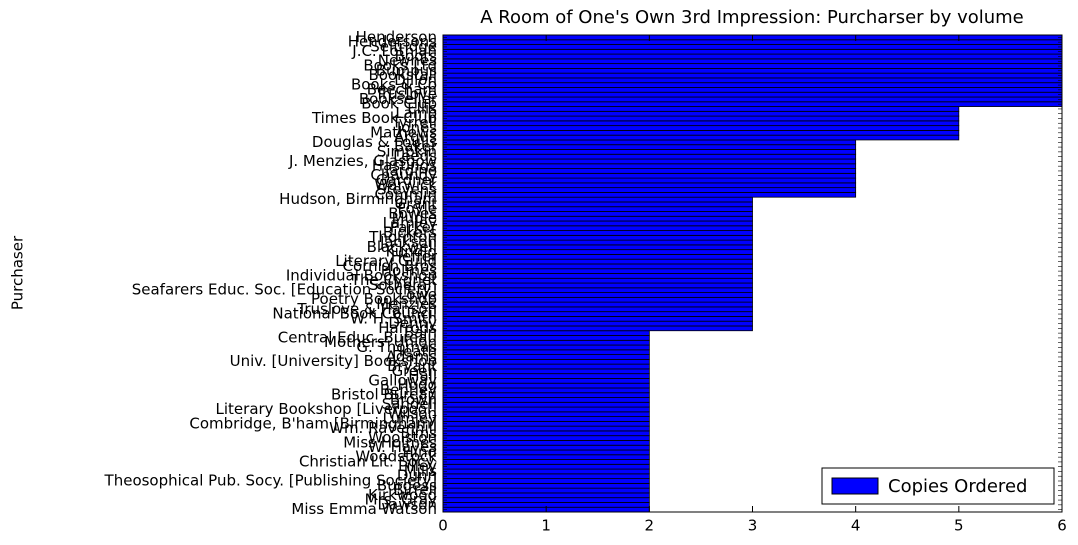  I want to click on x-tick-label: 4, so click(856, 526).